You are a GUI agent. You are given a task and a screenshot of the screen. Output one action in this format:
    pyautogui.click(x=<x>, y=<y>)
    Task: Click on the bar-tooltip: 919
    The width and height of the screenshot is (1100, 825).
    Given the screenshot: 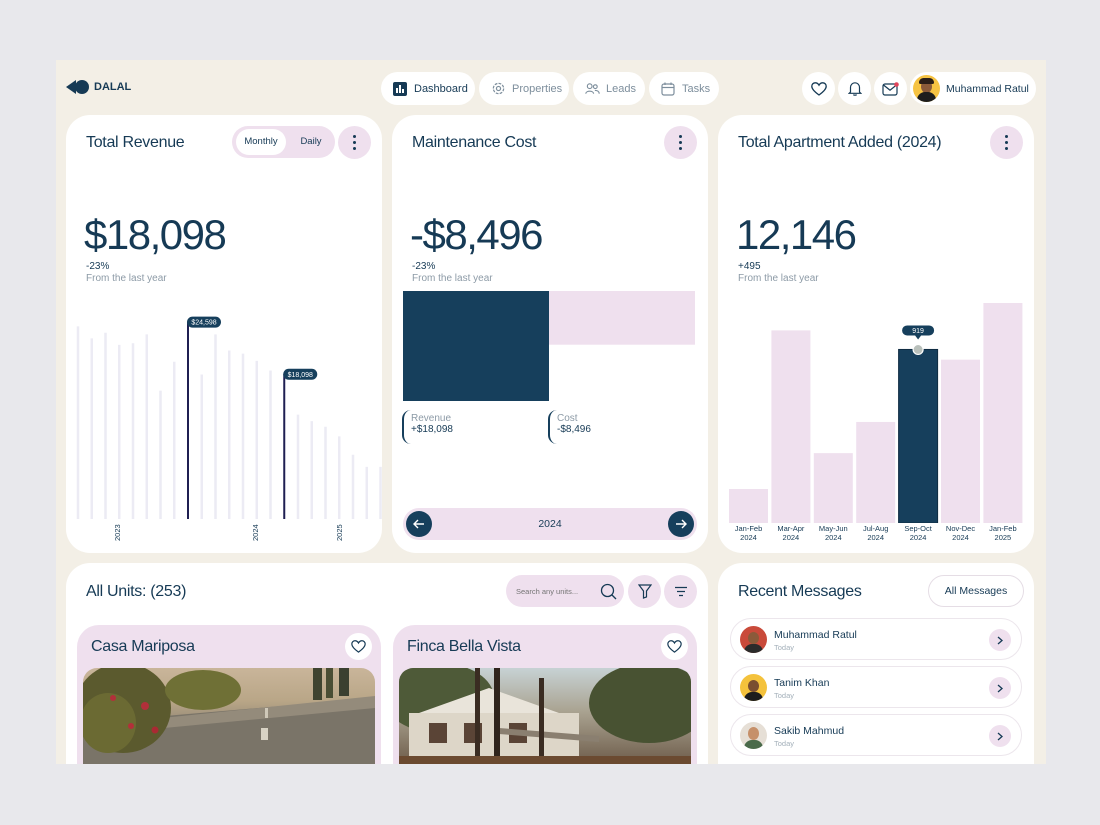 What is the action you would take?
    pyautogui.click(x=918, y=332)
    